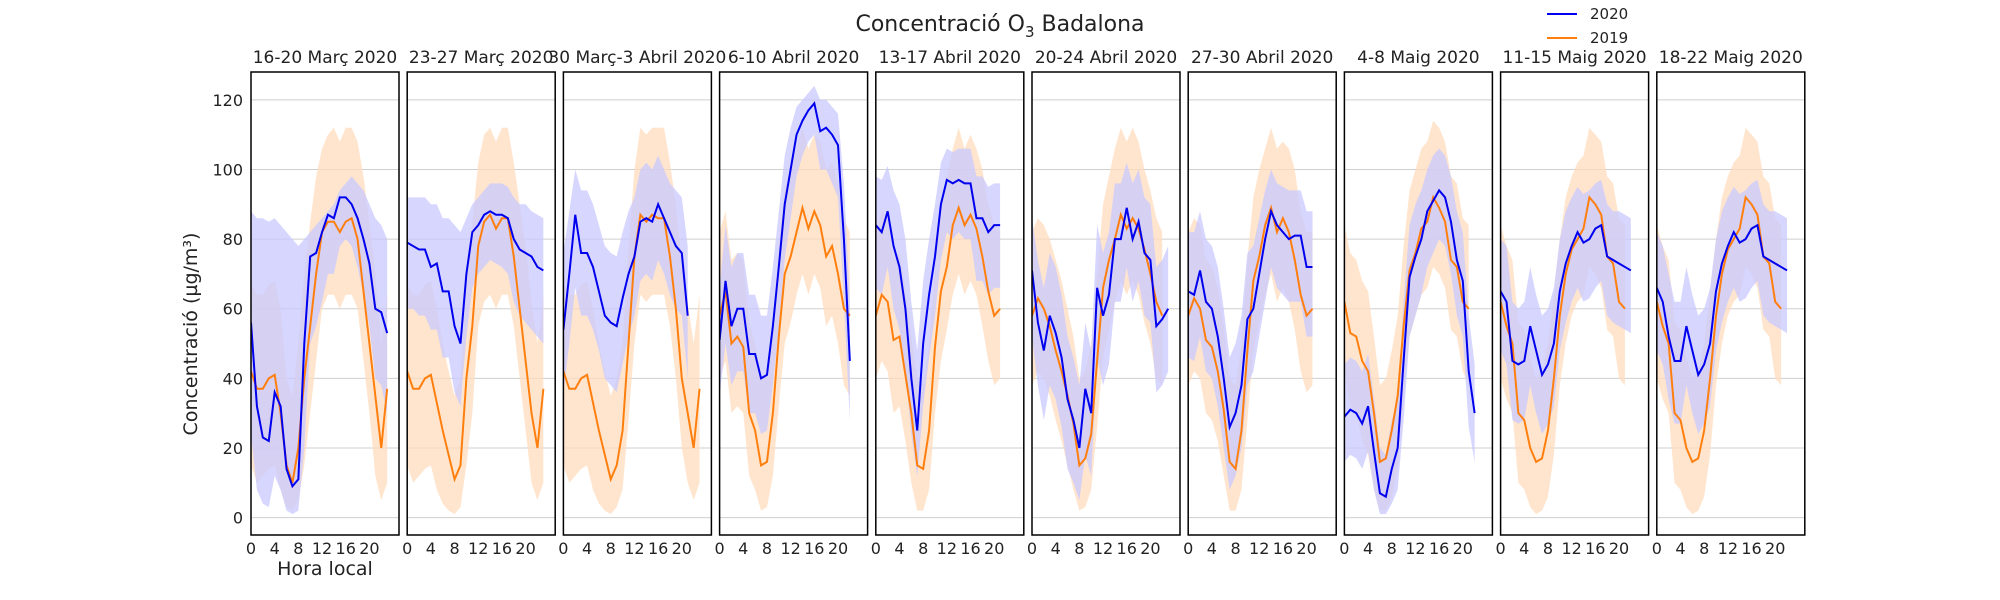 The width and height of the screenshot is (2000, 600). I want to click on panel-title: 4-8 Maig 2020, so click(1418, 58).